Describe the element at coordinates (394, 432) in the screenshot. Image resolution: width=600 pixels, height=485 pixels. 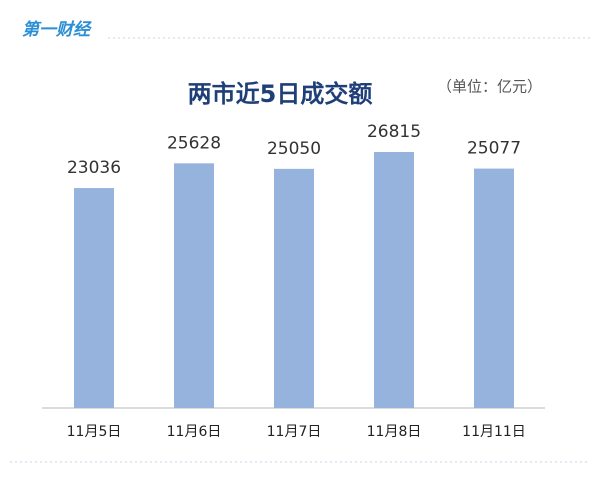
I see `x-tick-label: 11月8日` at that location.